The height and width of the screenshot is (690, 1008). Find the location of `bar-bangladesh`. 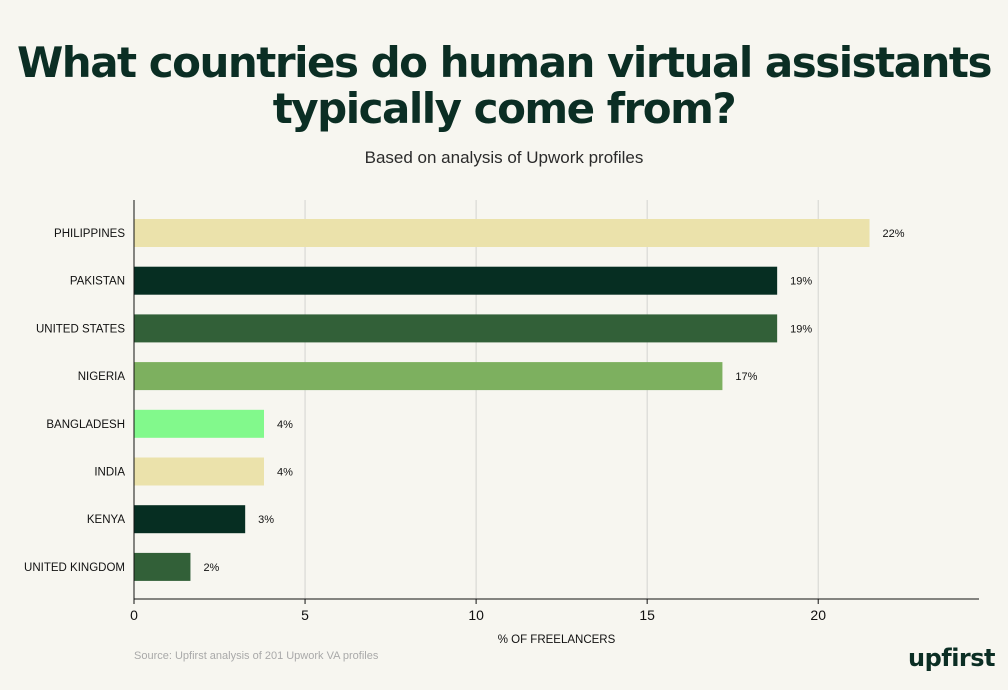

bar-bangladesh is located at coordinates (199, 423).